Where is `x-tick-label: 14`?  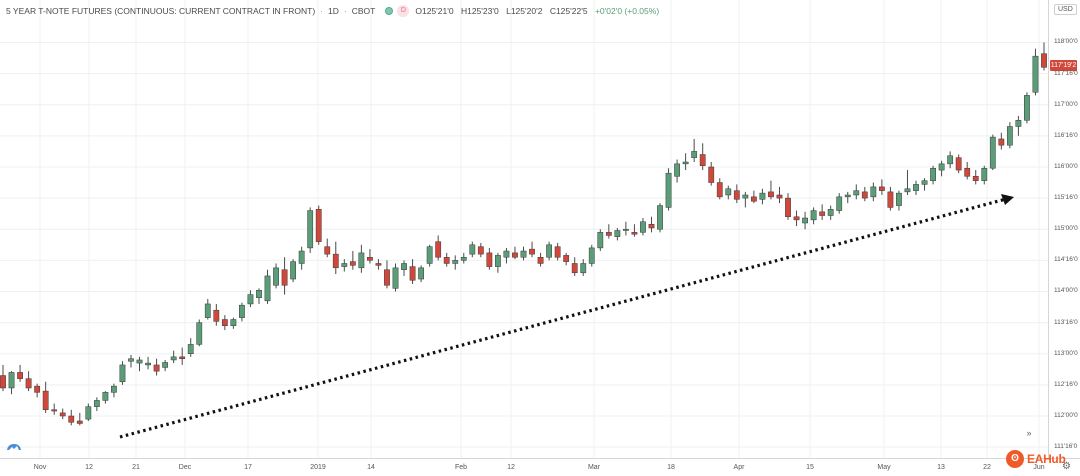 x-tick-label: 14 is located at coordinates (371, 467).